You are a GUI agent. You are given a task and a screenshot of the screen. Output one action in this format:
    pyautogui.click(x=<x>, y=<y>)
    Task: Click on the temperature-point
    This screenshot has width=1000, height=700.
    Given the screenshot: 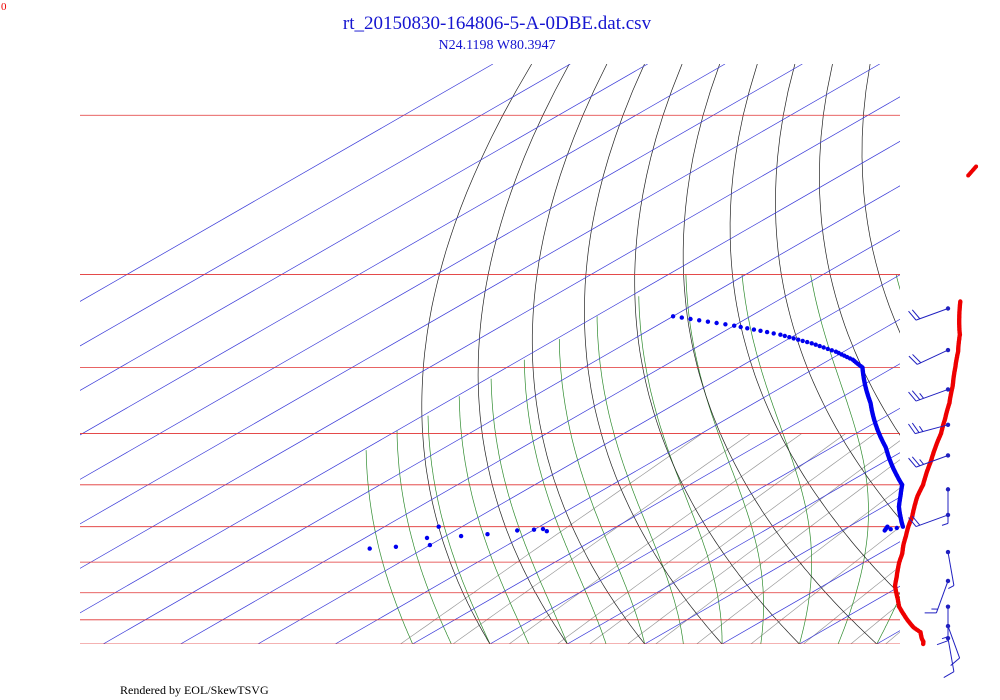 What is the action you would take?
    pyautogui.click(x=976, y=166)
    